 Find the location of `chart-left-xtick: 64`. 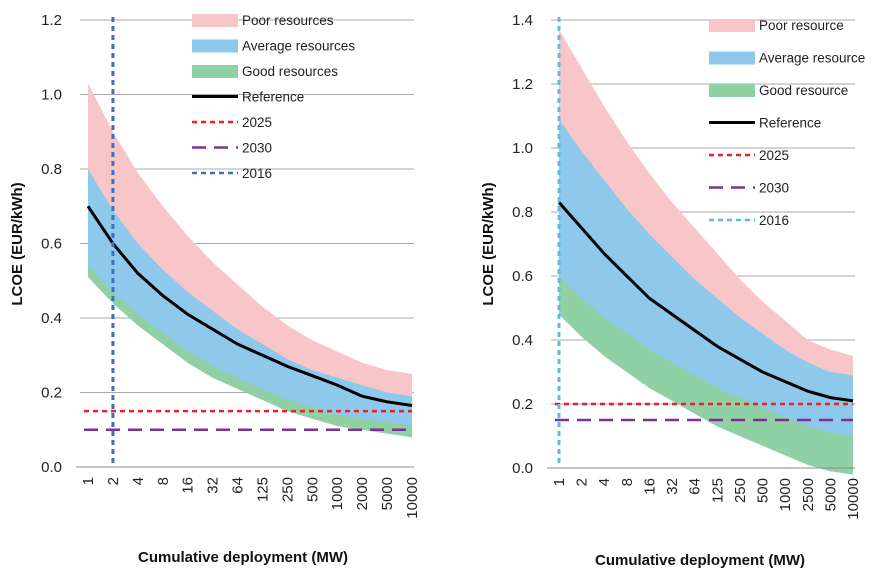

chart-left-xtick: 64 is located at coordinates (238, 485).